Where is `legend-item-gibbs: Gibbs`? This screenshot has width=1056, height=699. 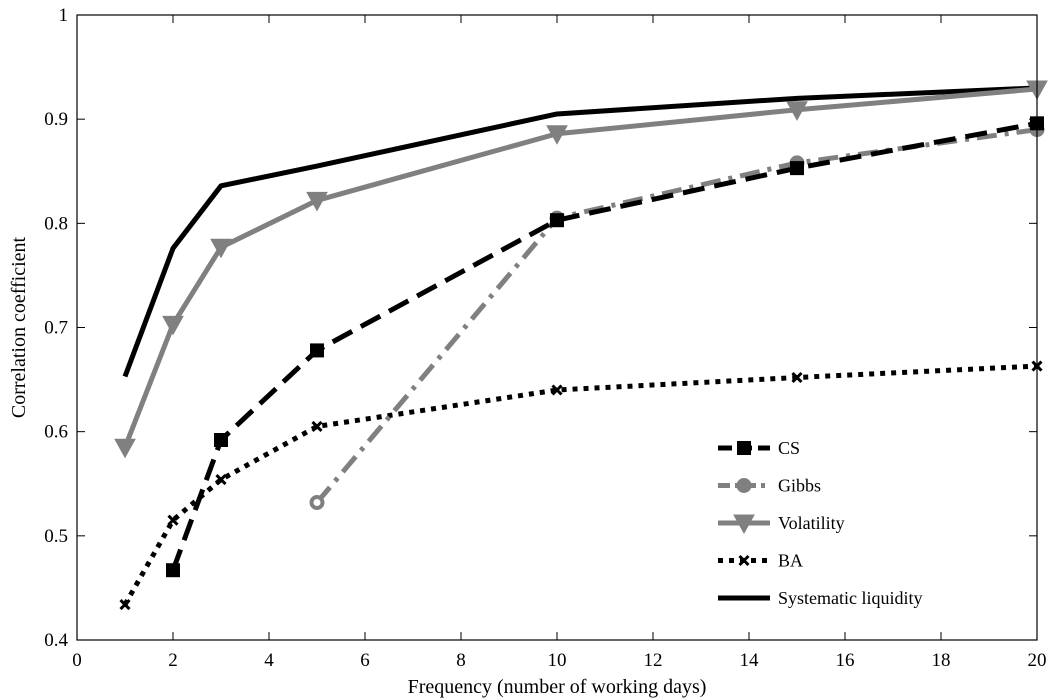
legend-item-gibbs: Gibbs is located at coordinates (769, 486).